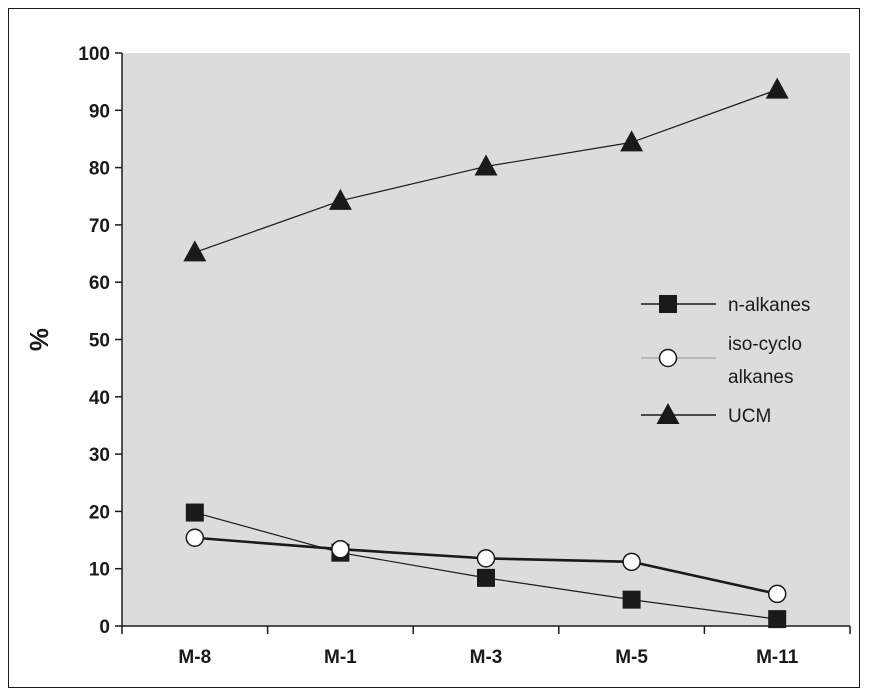  I want to click on y-tick-label: 40, so click(99, 398).